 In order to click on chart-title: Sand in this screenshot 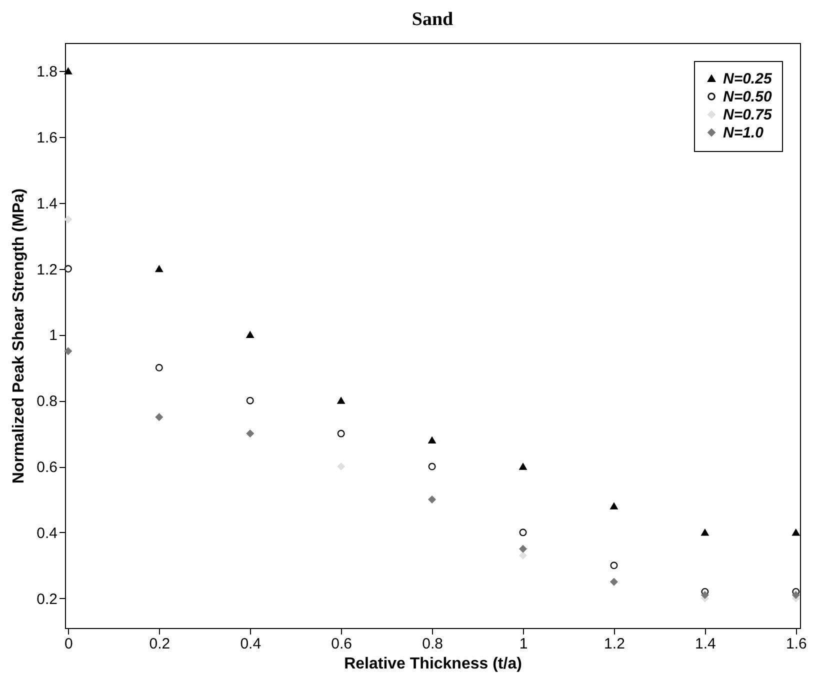, I will do `click(433, 19)`.